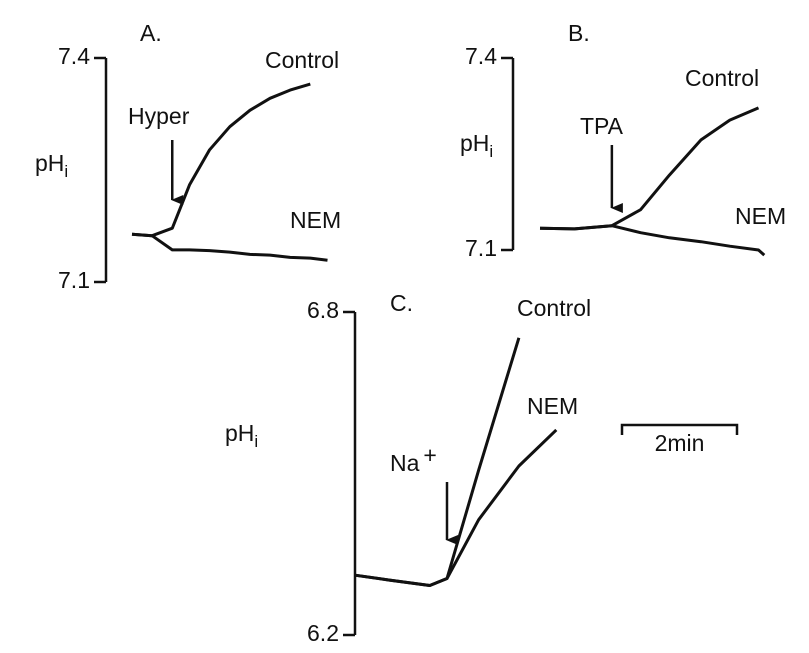 The height and width of the screenshot is (653, 809). What do you see at coordinates (429, 455) in the screenshot?
I see `annotation-superscript: +` at bounding box center [429, 455].